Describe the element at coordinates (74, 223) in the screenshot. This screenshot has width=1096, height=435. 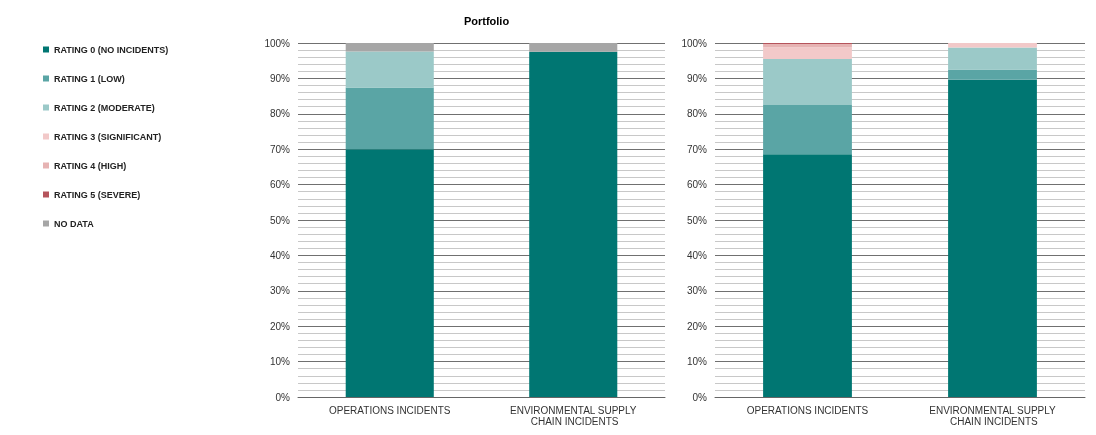
I see `legend-label: NO DATA` at that location.